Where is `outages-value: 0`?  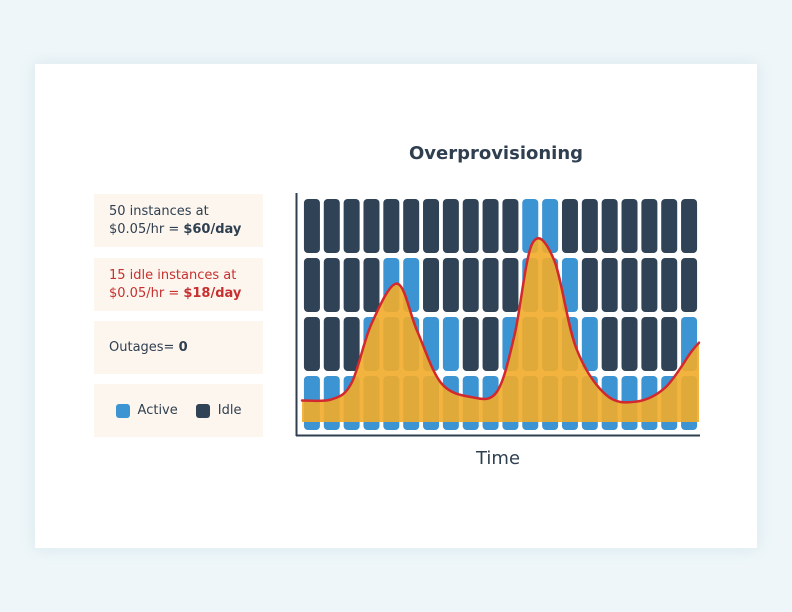
outages-value: 0 is located at coordinates (183, 347).